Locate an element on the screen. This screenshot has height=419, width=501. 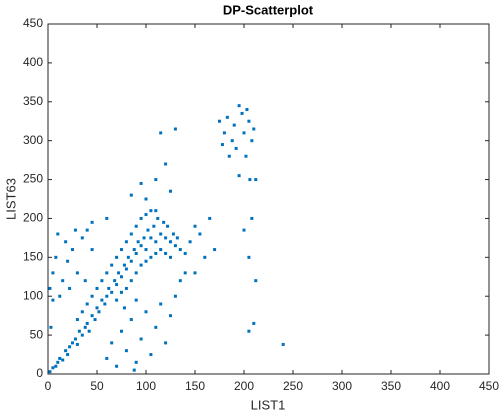
y-tick-label: 250 is located at coordinates (33, 179).